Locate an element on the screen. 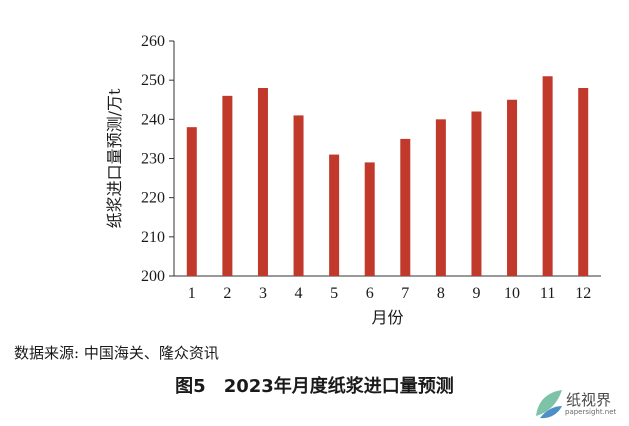 This screenshot has width=629, height=426. y-tick-label: 200 is located at coordinates (153, 276).